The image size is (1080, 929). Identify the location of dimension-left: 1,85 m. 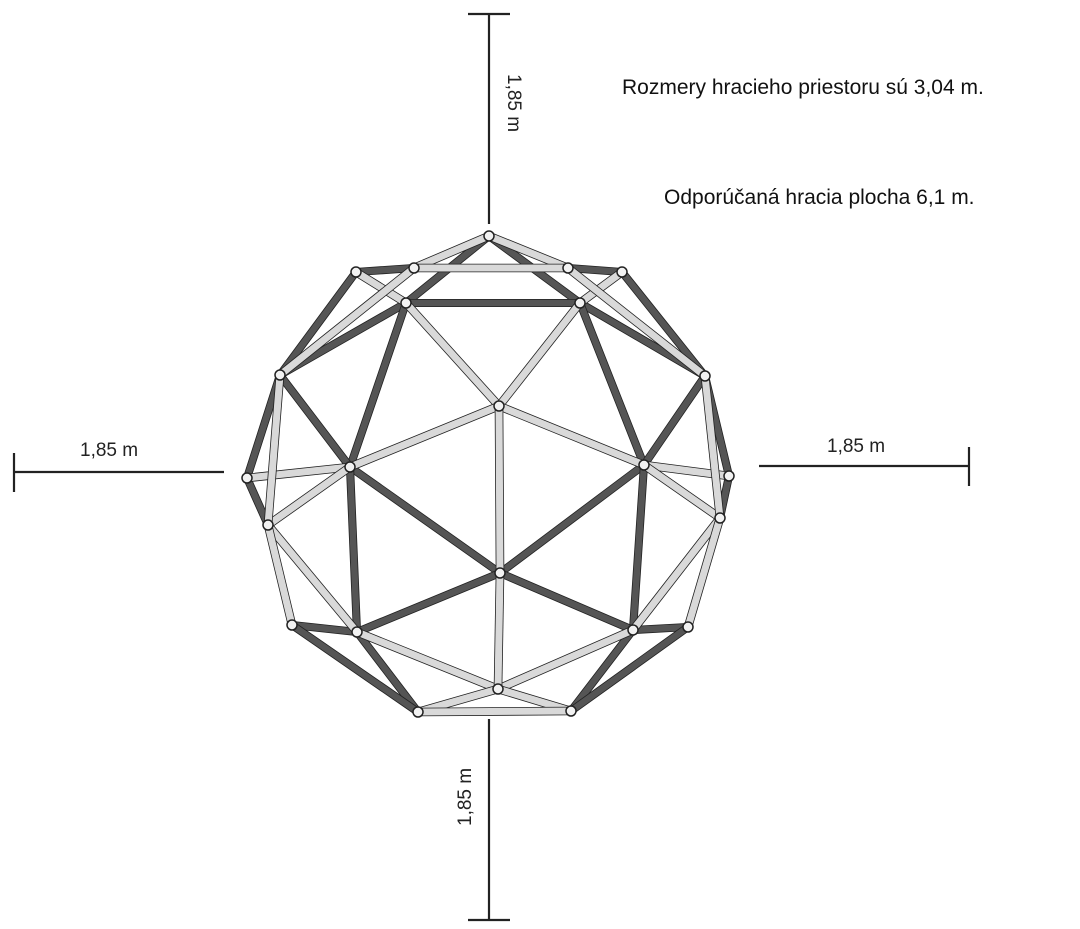
(118, 466).